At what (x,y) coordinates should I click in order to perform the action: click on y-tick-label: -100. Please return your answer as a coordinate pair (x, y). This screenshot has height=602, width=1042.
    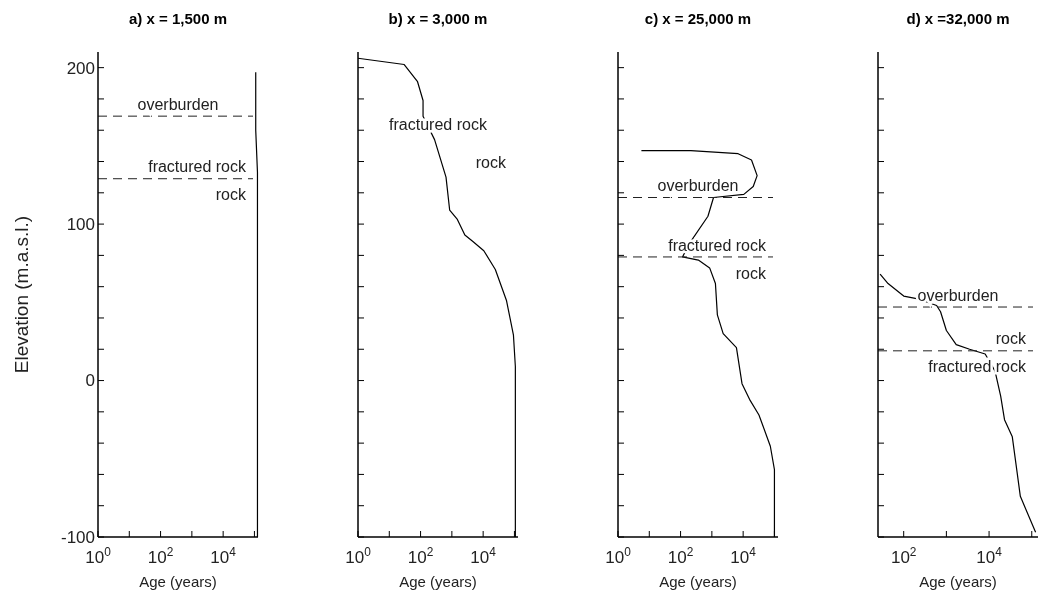
    Looking at the image, I should click on (77, 537).